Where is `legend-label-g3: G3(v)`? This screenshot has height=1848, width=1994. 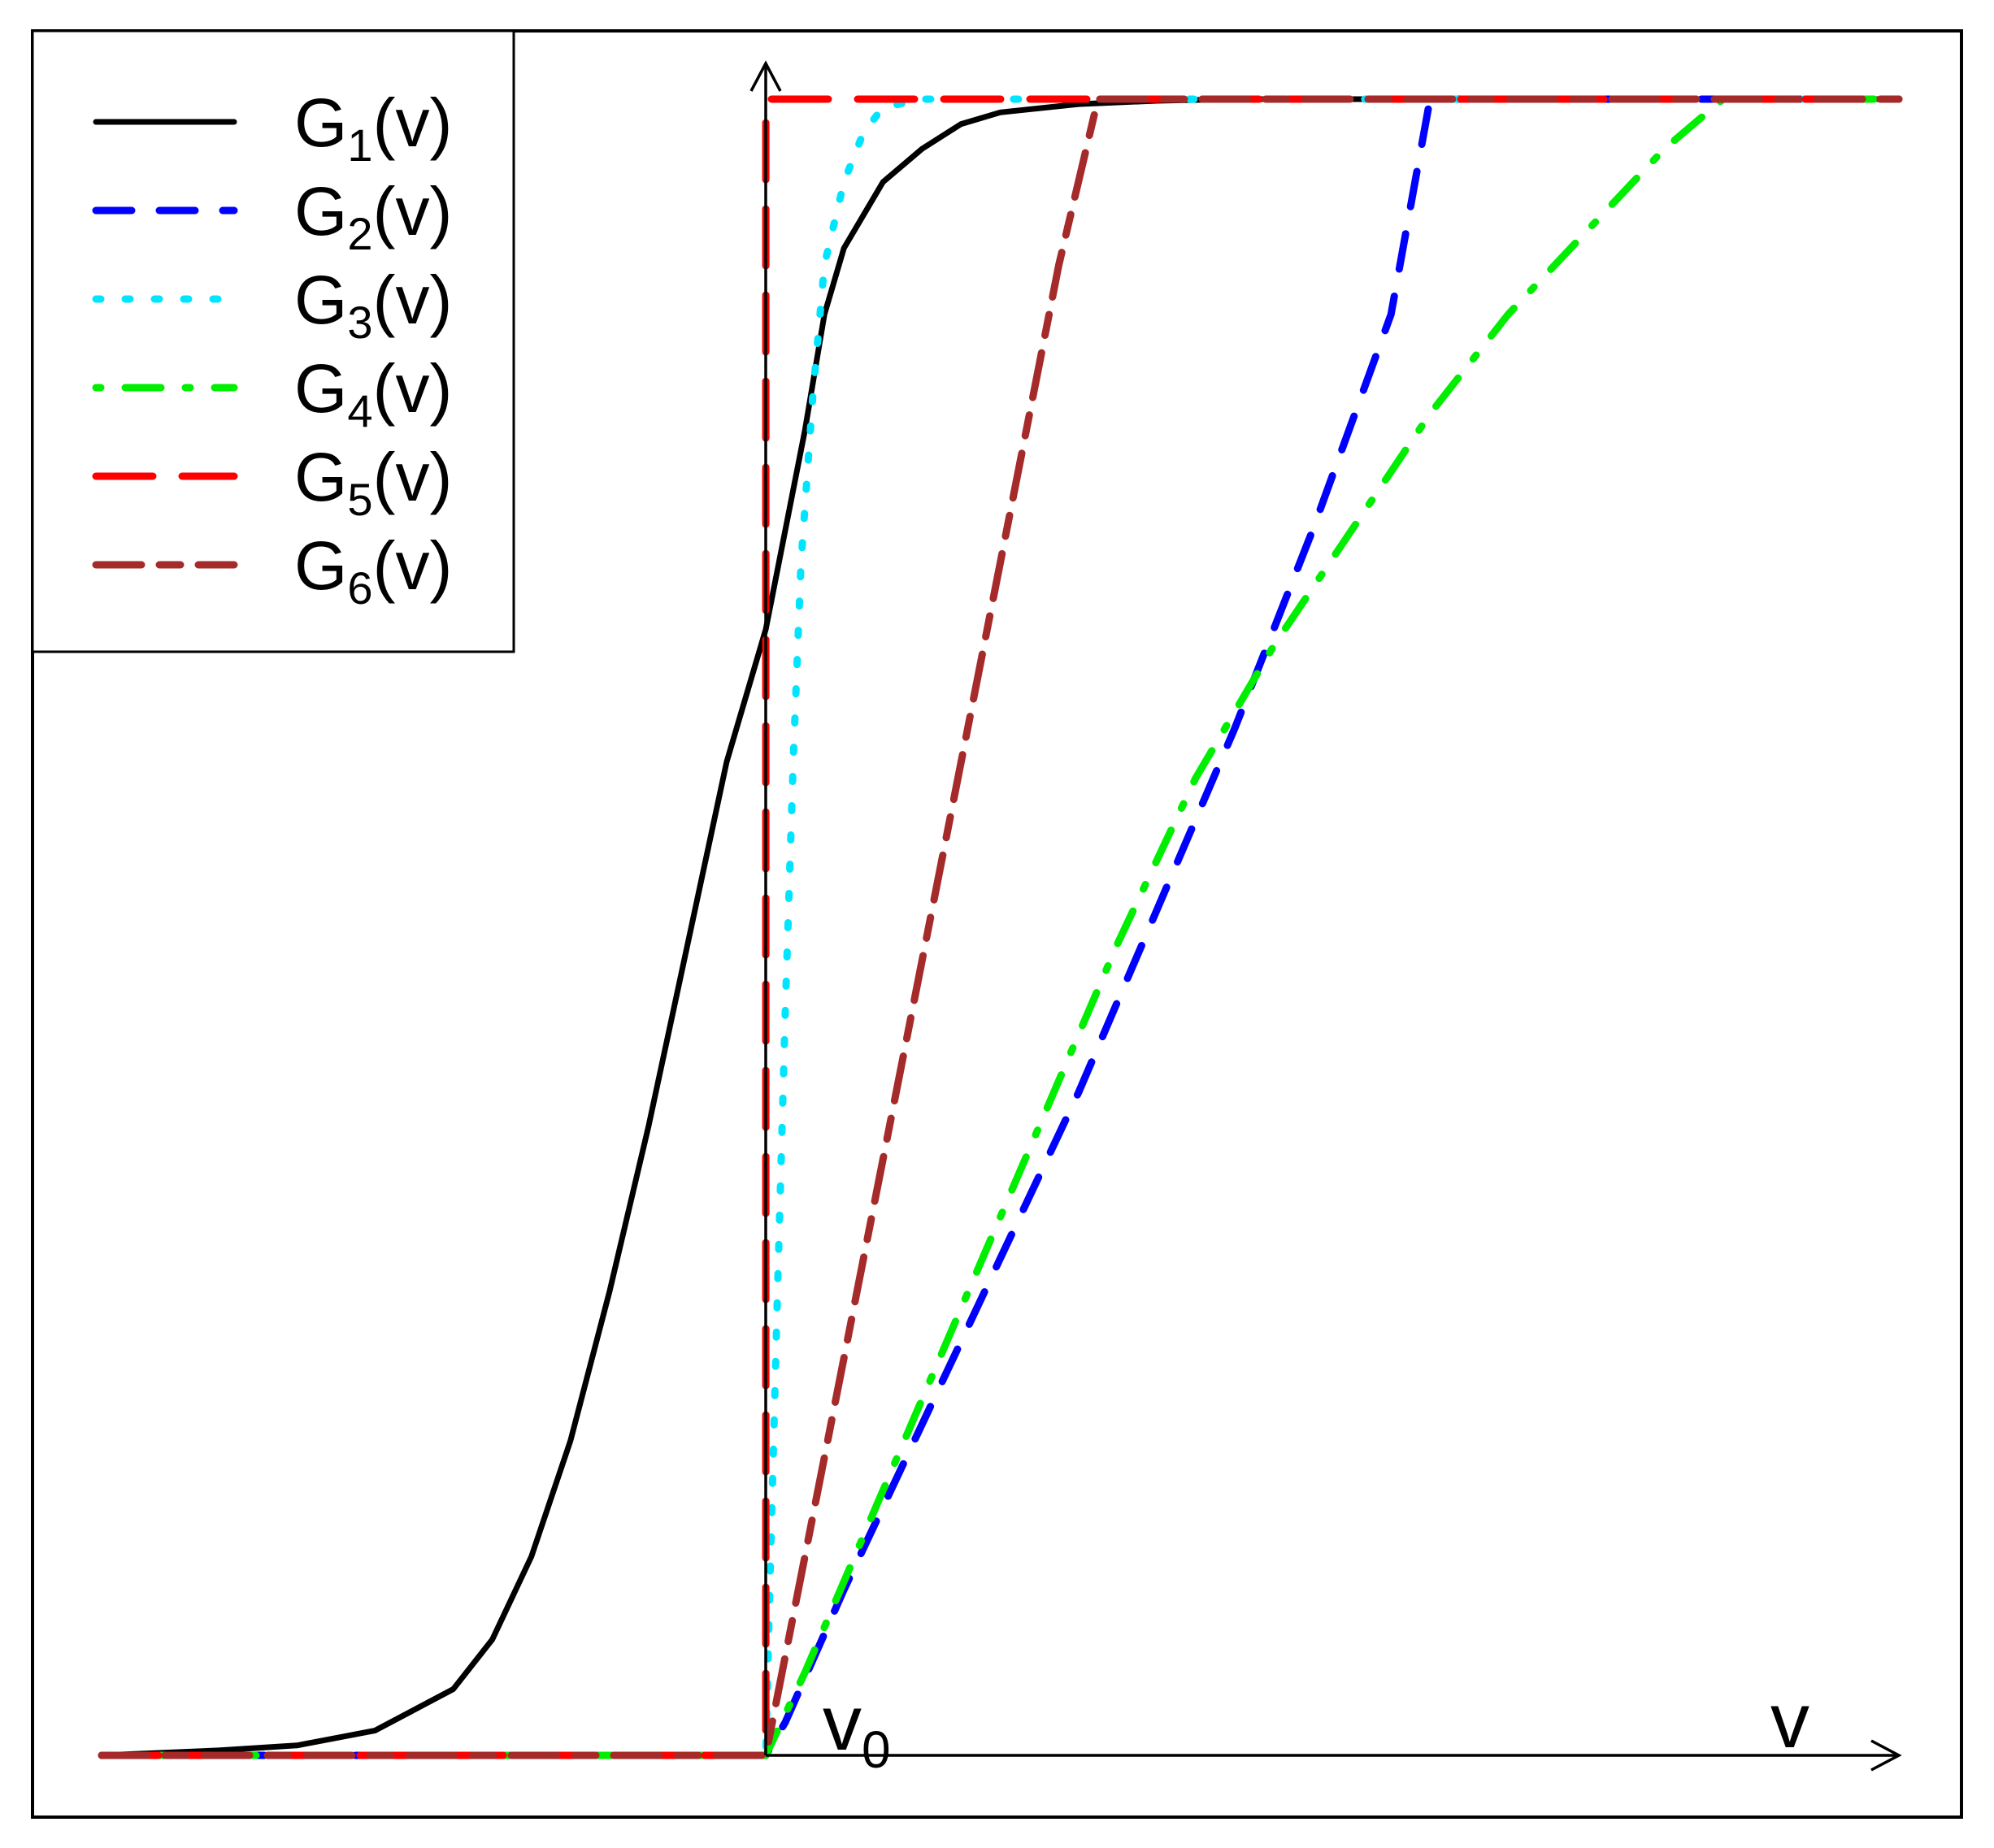 legend-label-g3: G3(v) is located at coordinates (373, 305).